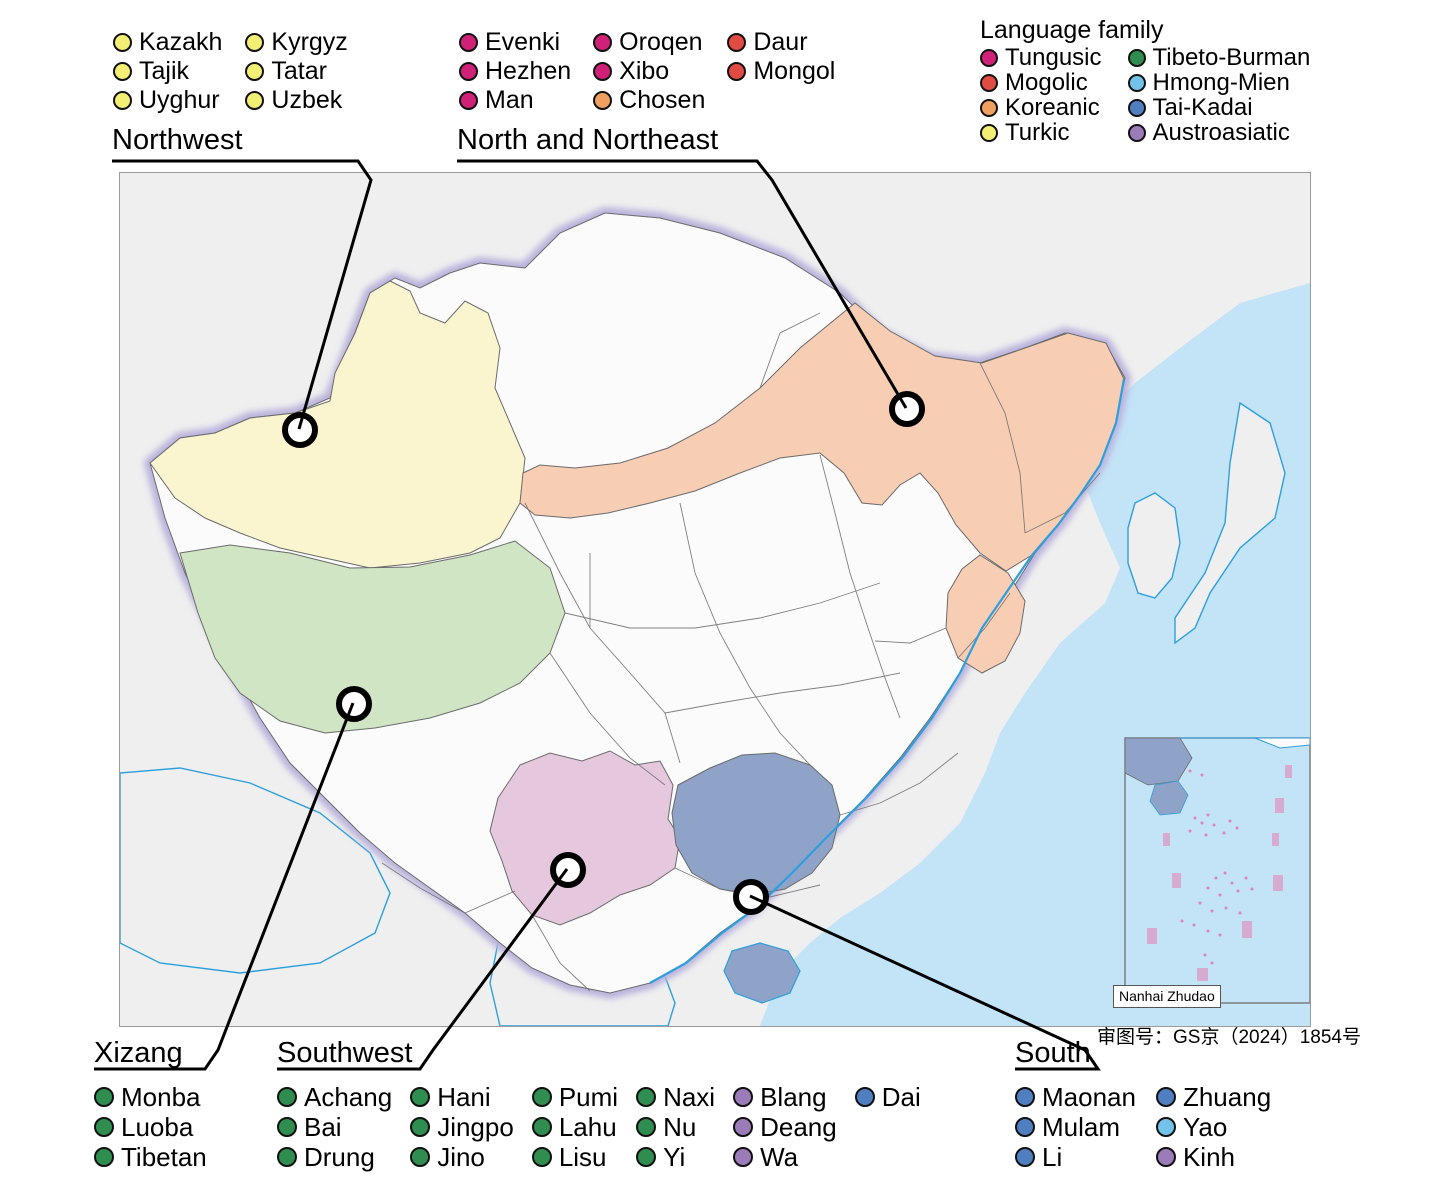 The image size is (1429, 1198). Describe the element at coordinates (1089, 1097) in the screenshot. I see `legend-item-label: Maonan` at that location.